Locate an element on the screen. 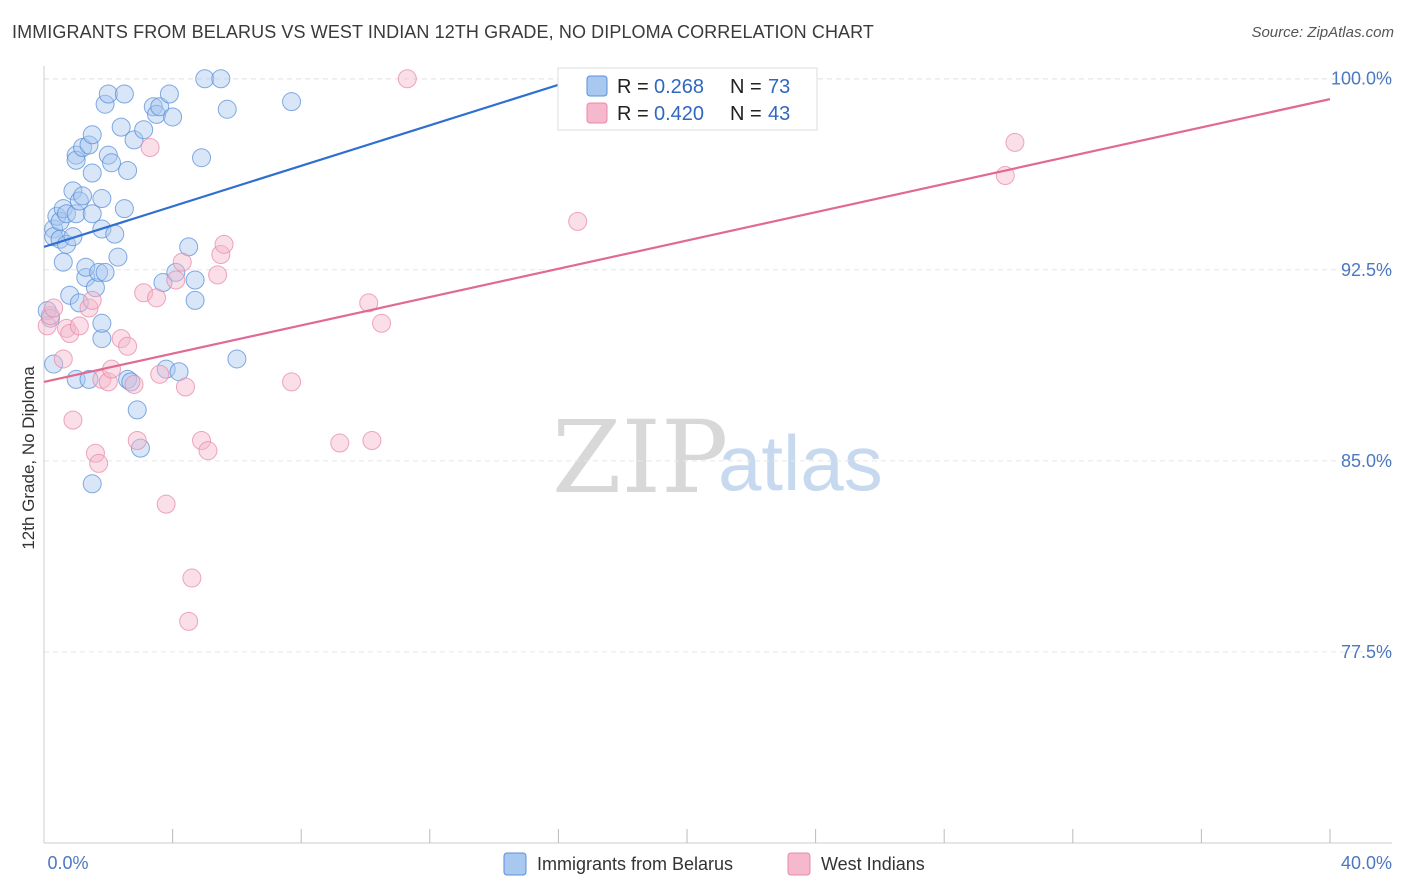 This screenshot has height=892, width=1406. series-legend-label-westindian: West Indians is located at coordinates (873, 864).